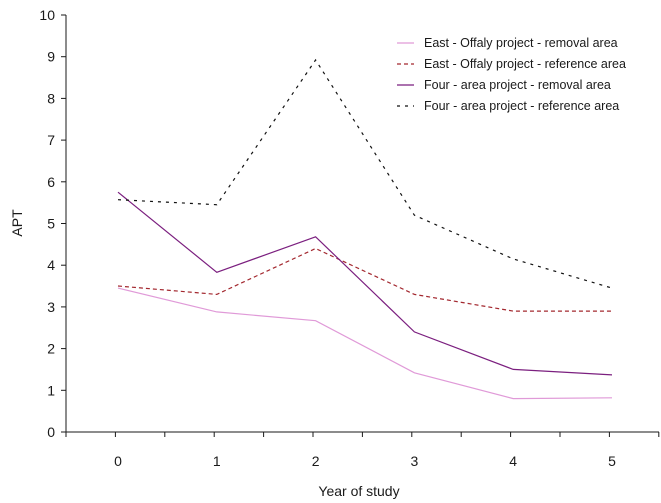 The width and height of the screenshot is (661, 503). I want to click on y-tick-label: 6, so click(51, 182).